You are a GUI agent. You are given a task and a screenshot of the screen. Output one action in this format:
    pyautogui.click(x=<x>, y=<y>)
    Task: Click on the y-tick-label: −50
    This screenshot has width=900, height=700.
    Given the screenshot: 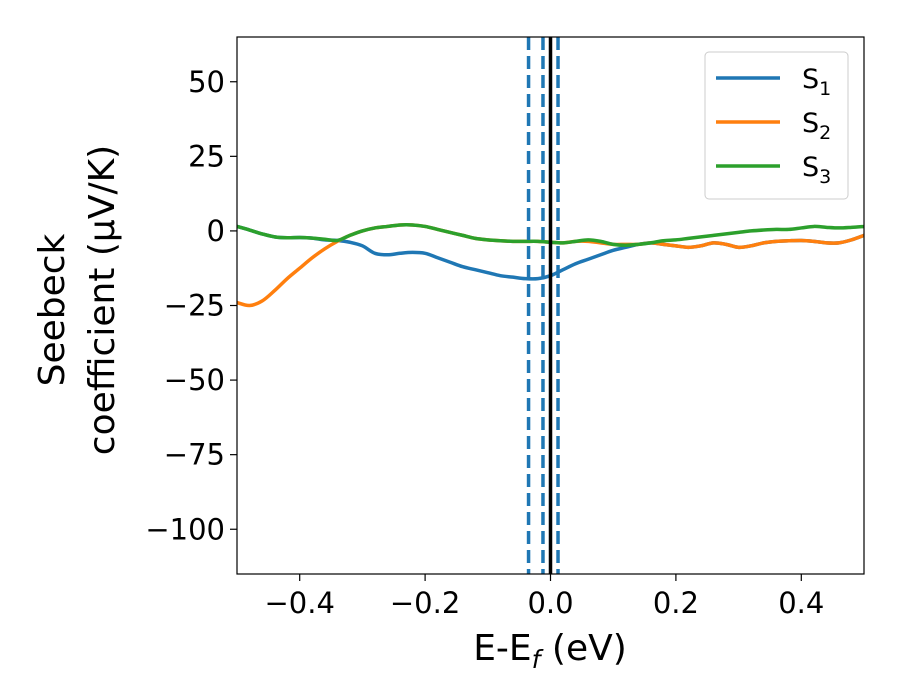 What is the action you would take?
    pyautogui.click(x=194, y=380)
    